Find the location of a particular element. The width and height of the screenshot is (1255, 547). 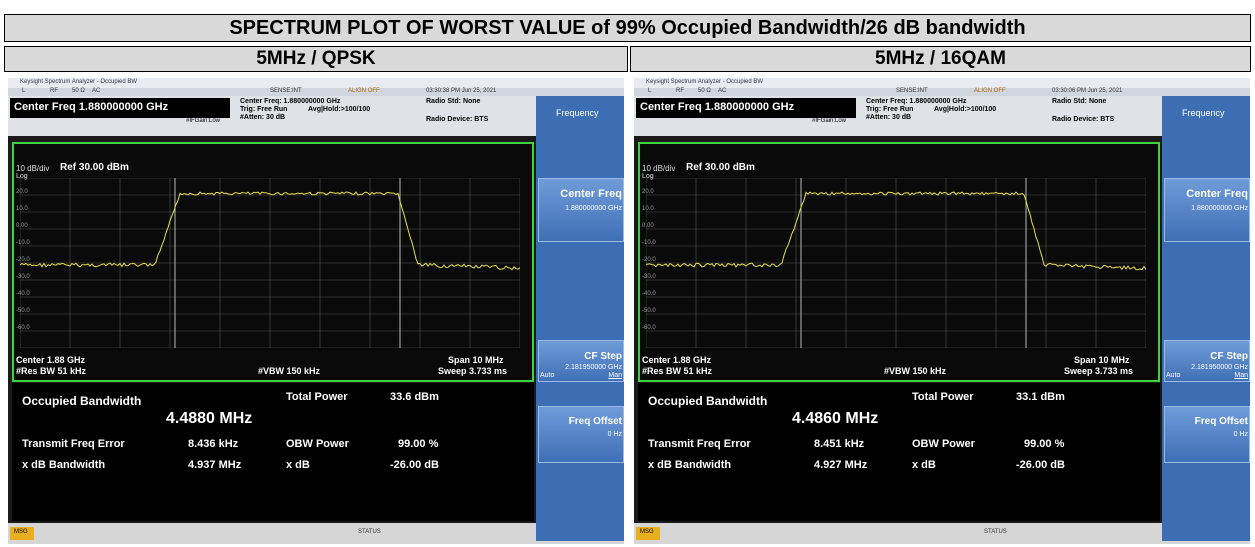

status-row is located at coordinates (316, 92).